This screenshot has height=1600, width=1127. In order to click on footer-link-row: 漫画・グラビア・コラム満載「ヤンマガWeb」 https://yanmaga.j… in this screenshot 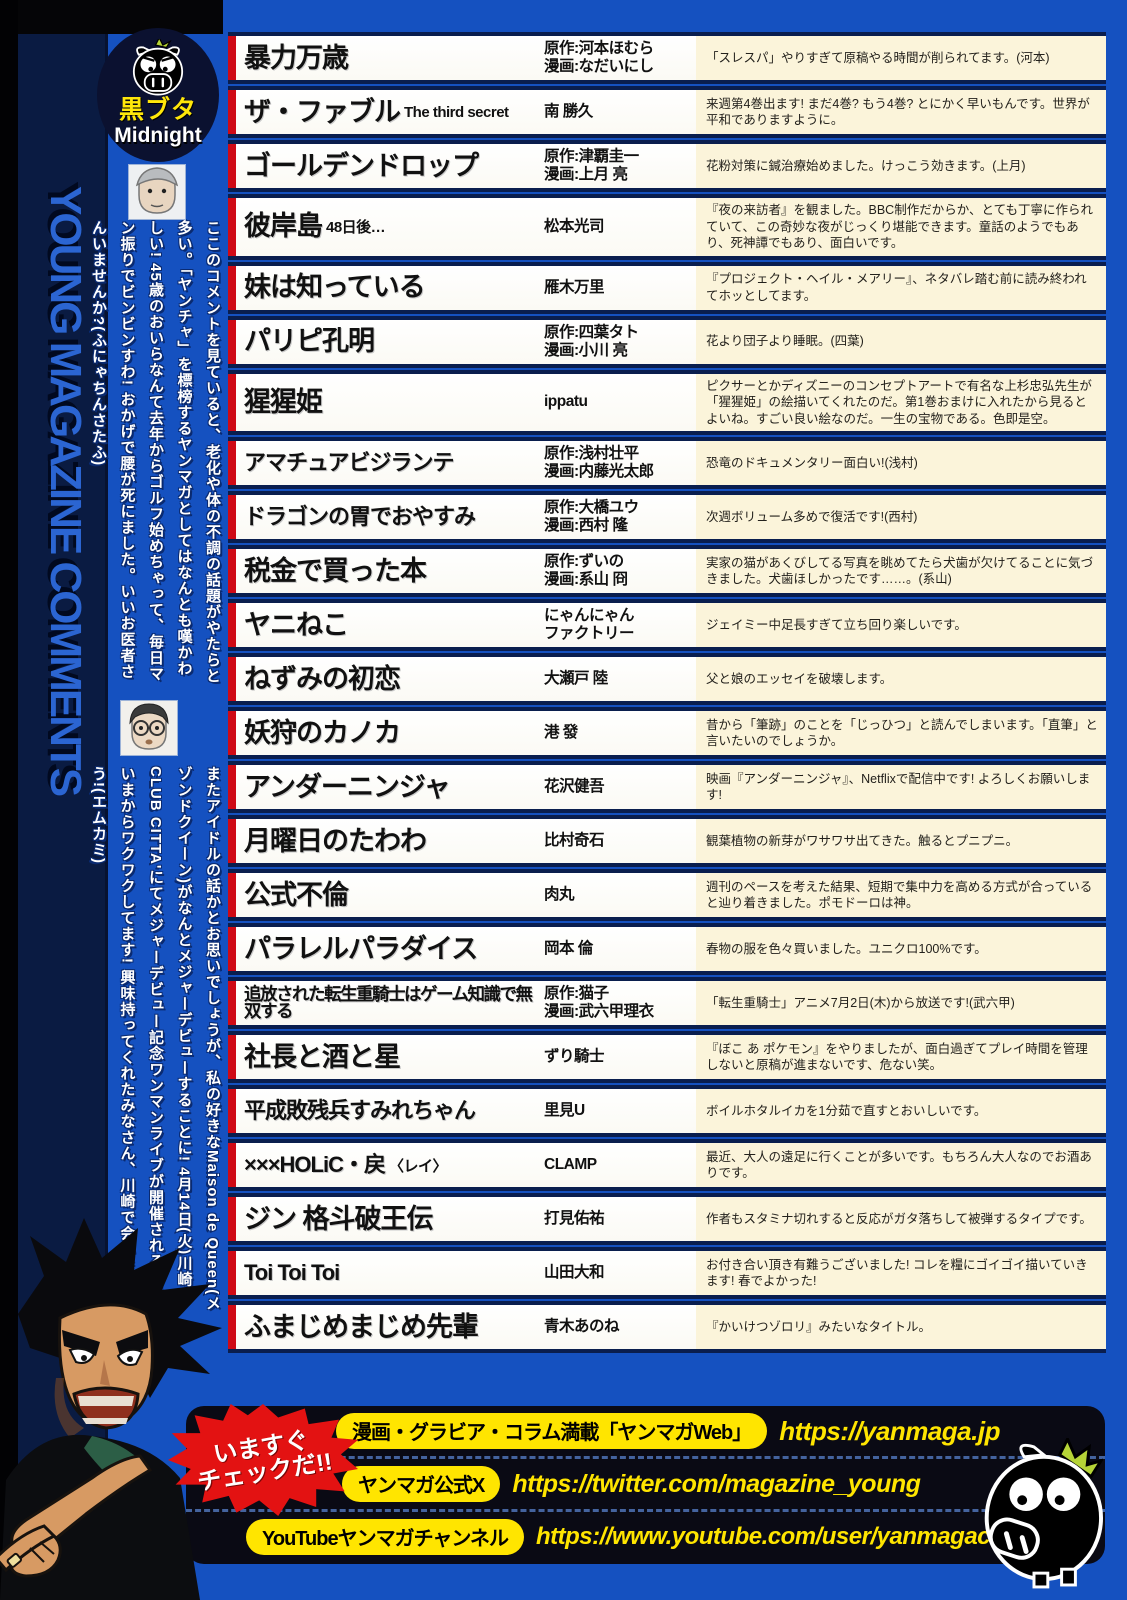, I will do `click(645, 1431)`.